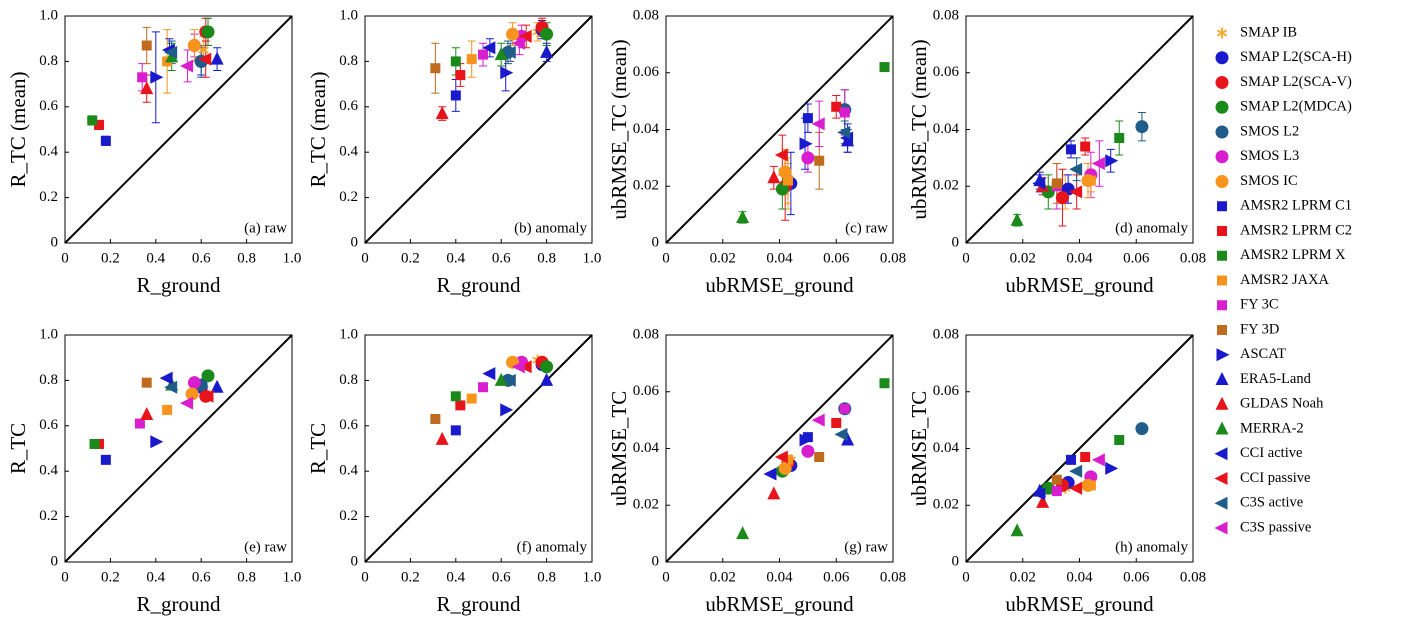 The image size is (1401, 621). I want to click on legend-label: SMAP IB, so click(1268, 32).